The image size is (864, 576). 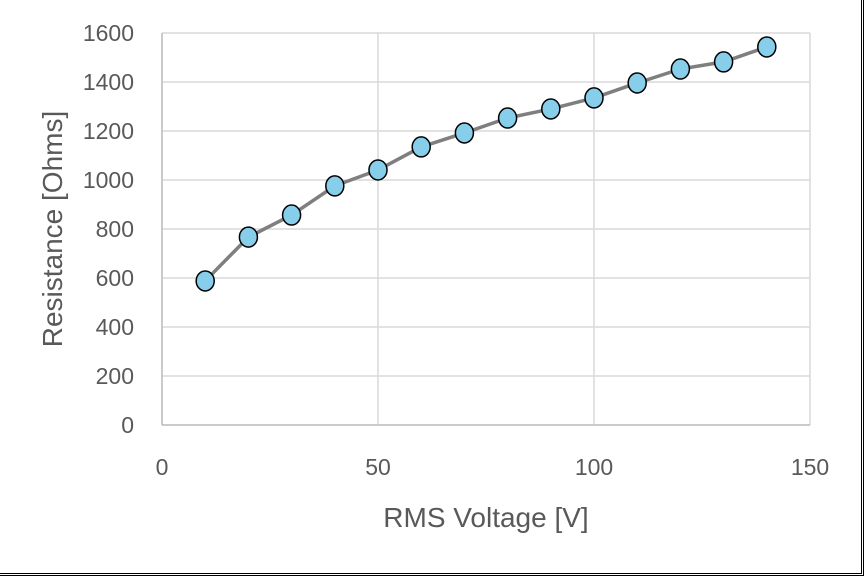 What do you see at coordinates (594, 467) in the screenshot?
I see `x-tick-label: 100` at bounding box center [594, 467].